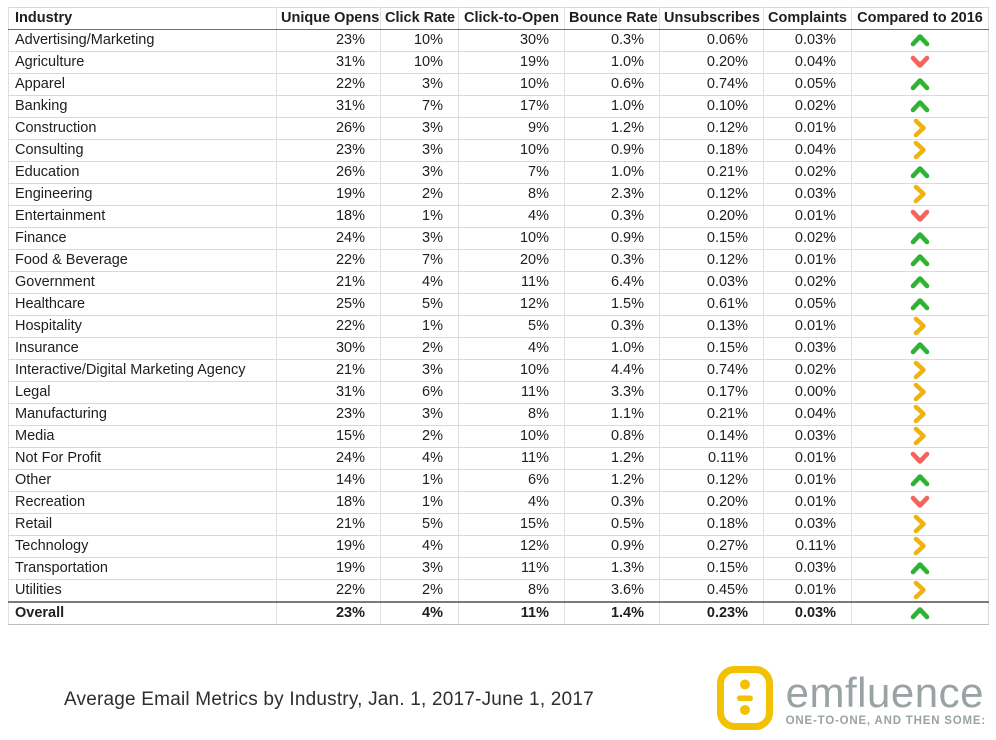 The height and width of the screenshot is (740, 996). Describe the element at coordinates (142, 326) in the screenshot. I see `industry-cell: Hospitality` at that location.